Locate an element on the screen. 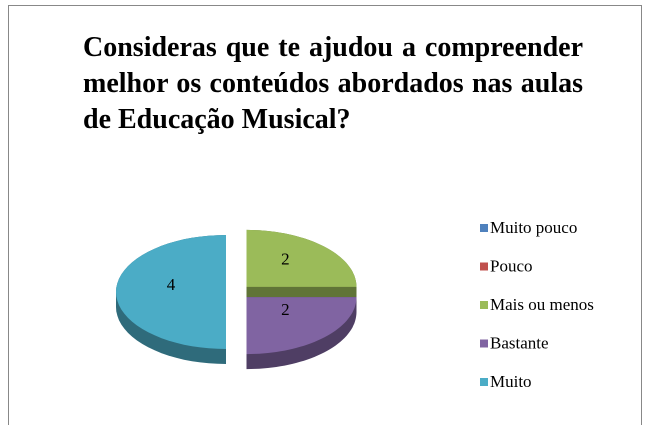 The height and width of the screenshot is (425, 645). legend-label: Bastante is located at coordinates (519, 342).